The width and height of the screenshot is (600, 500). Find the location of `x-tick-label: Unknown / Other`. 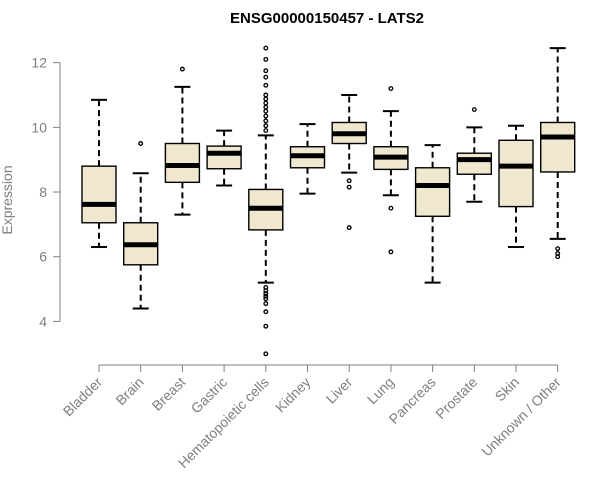

x-tick-label: Unknown / Other is located at coordinates (521, 417).